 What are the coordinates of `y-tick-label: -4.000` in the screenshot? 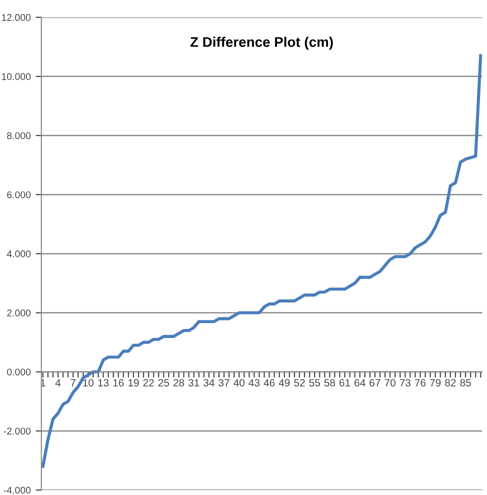 It's located at (17, 490).